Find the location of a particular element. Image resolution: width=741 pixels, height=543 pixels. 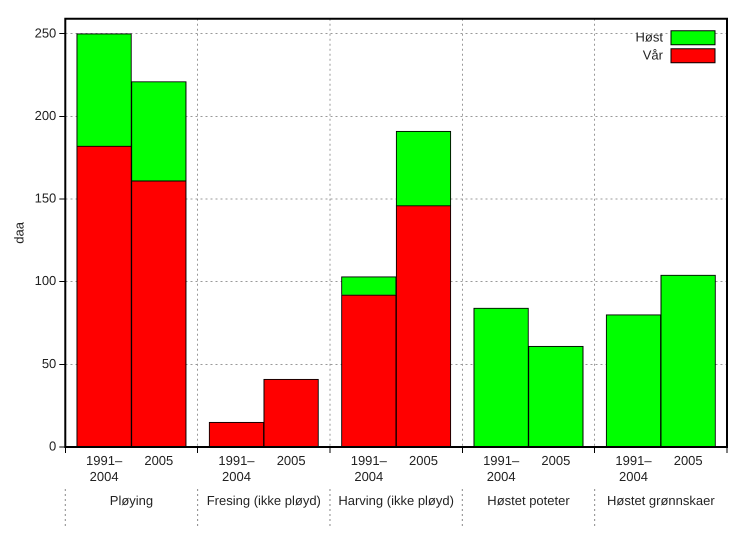

legend-label: Vår is located at coordinates (653, 54).